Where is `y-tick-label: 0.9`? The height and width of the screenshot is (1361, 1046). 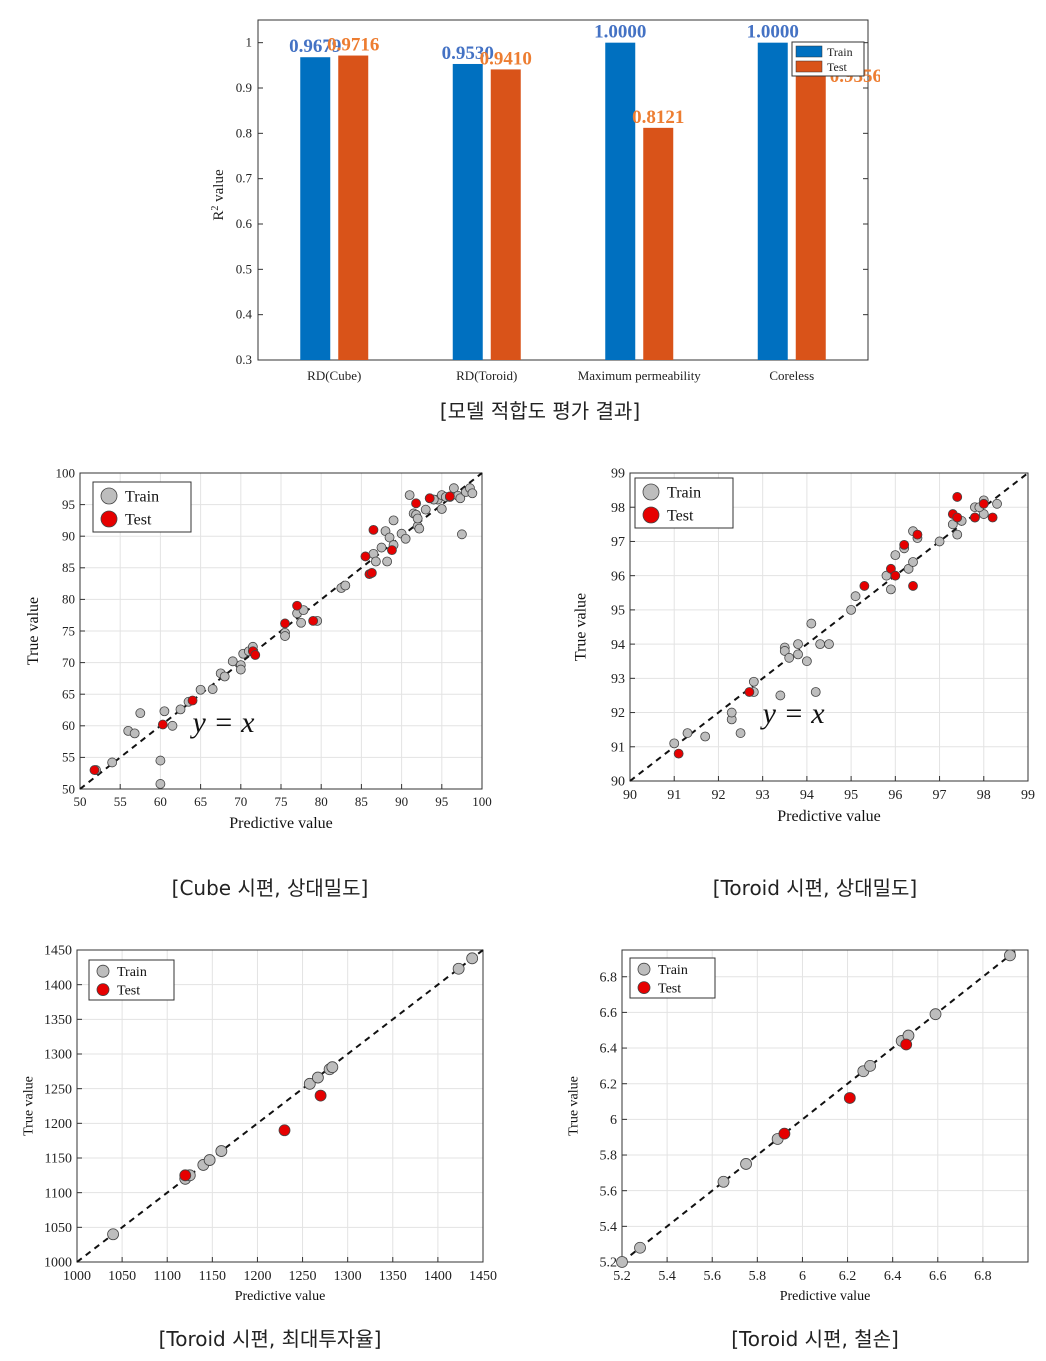 y-tick-label: 0.9 is located at coordinates (244, 87).